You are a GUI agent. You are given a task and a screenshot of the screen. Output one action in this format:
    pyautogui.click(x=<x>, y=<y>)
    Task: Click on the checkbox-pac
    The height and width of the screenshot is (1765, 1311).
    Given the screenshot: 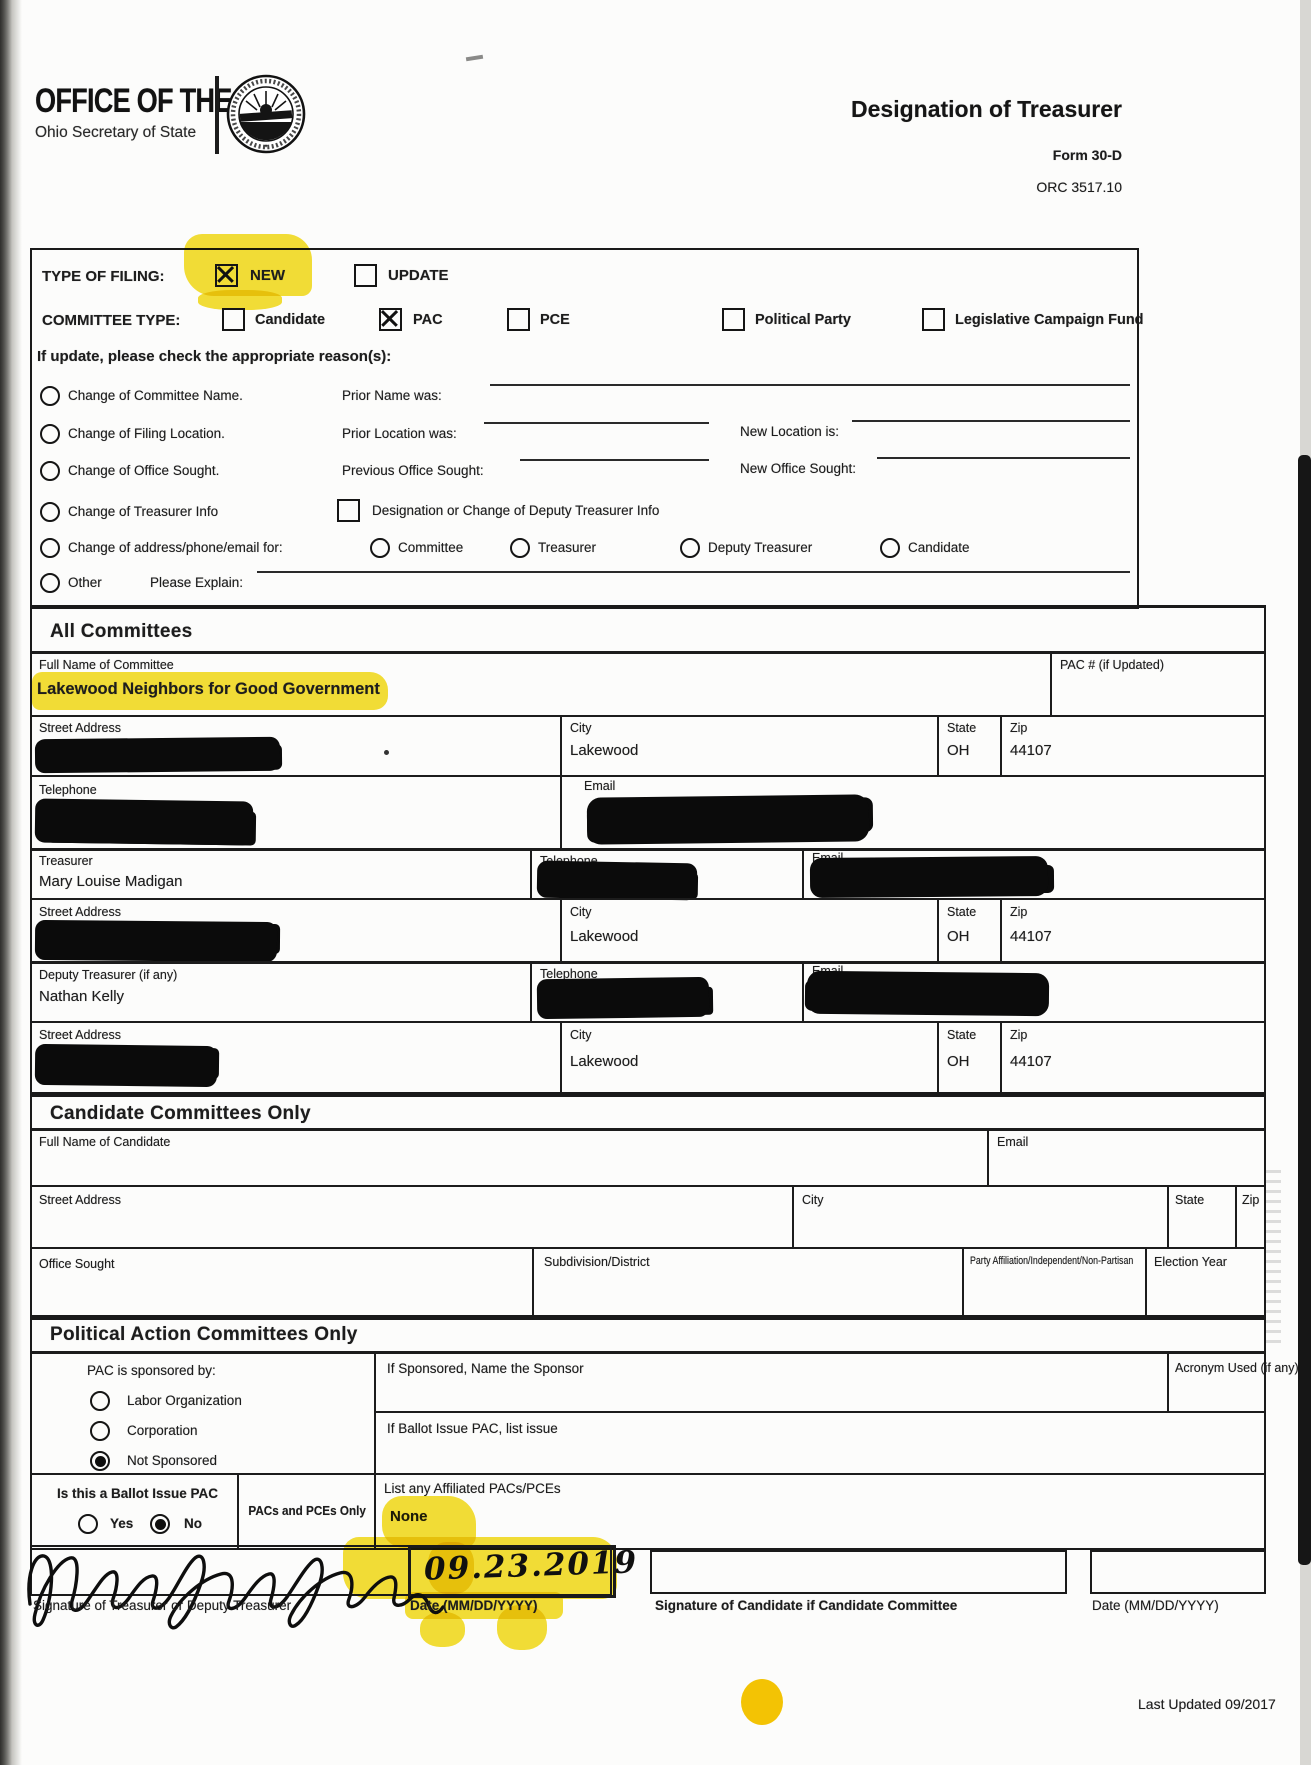 What is the action you would take?
    pyautogui.click(x=390, y=319)
    